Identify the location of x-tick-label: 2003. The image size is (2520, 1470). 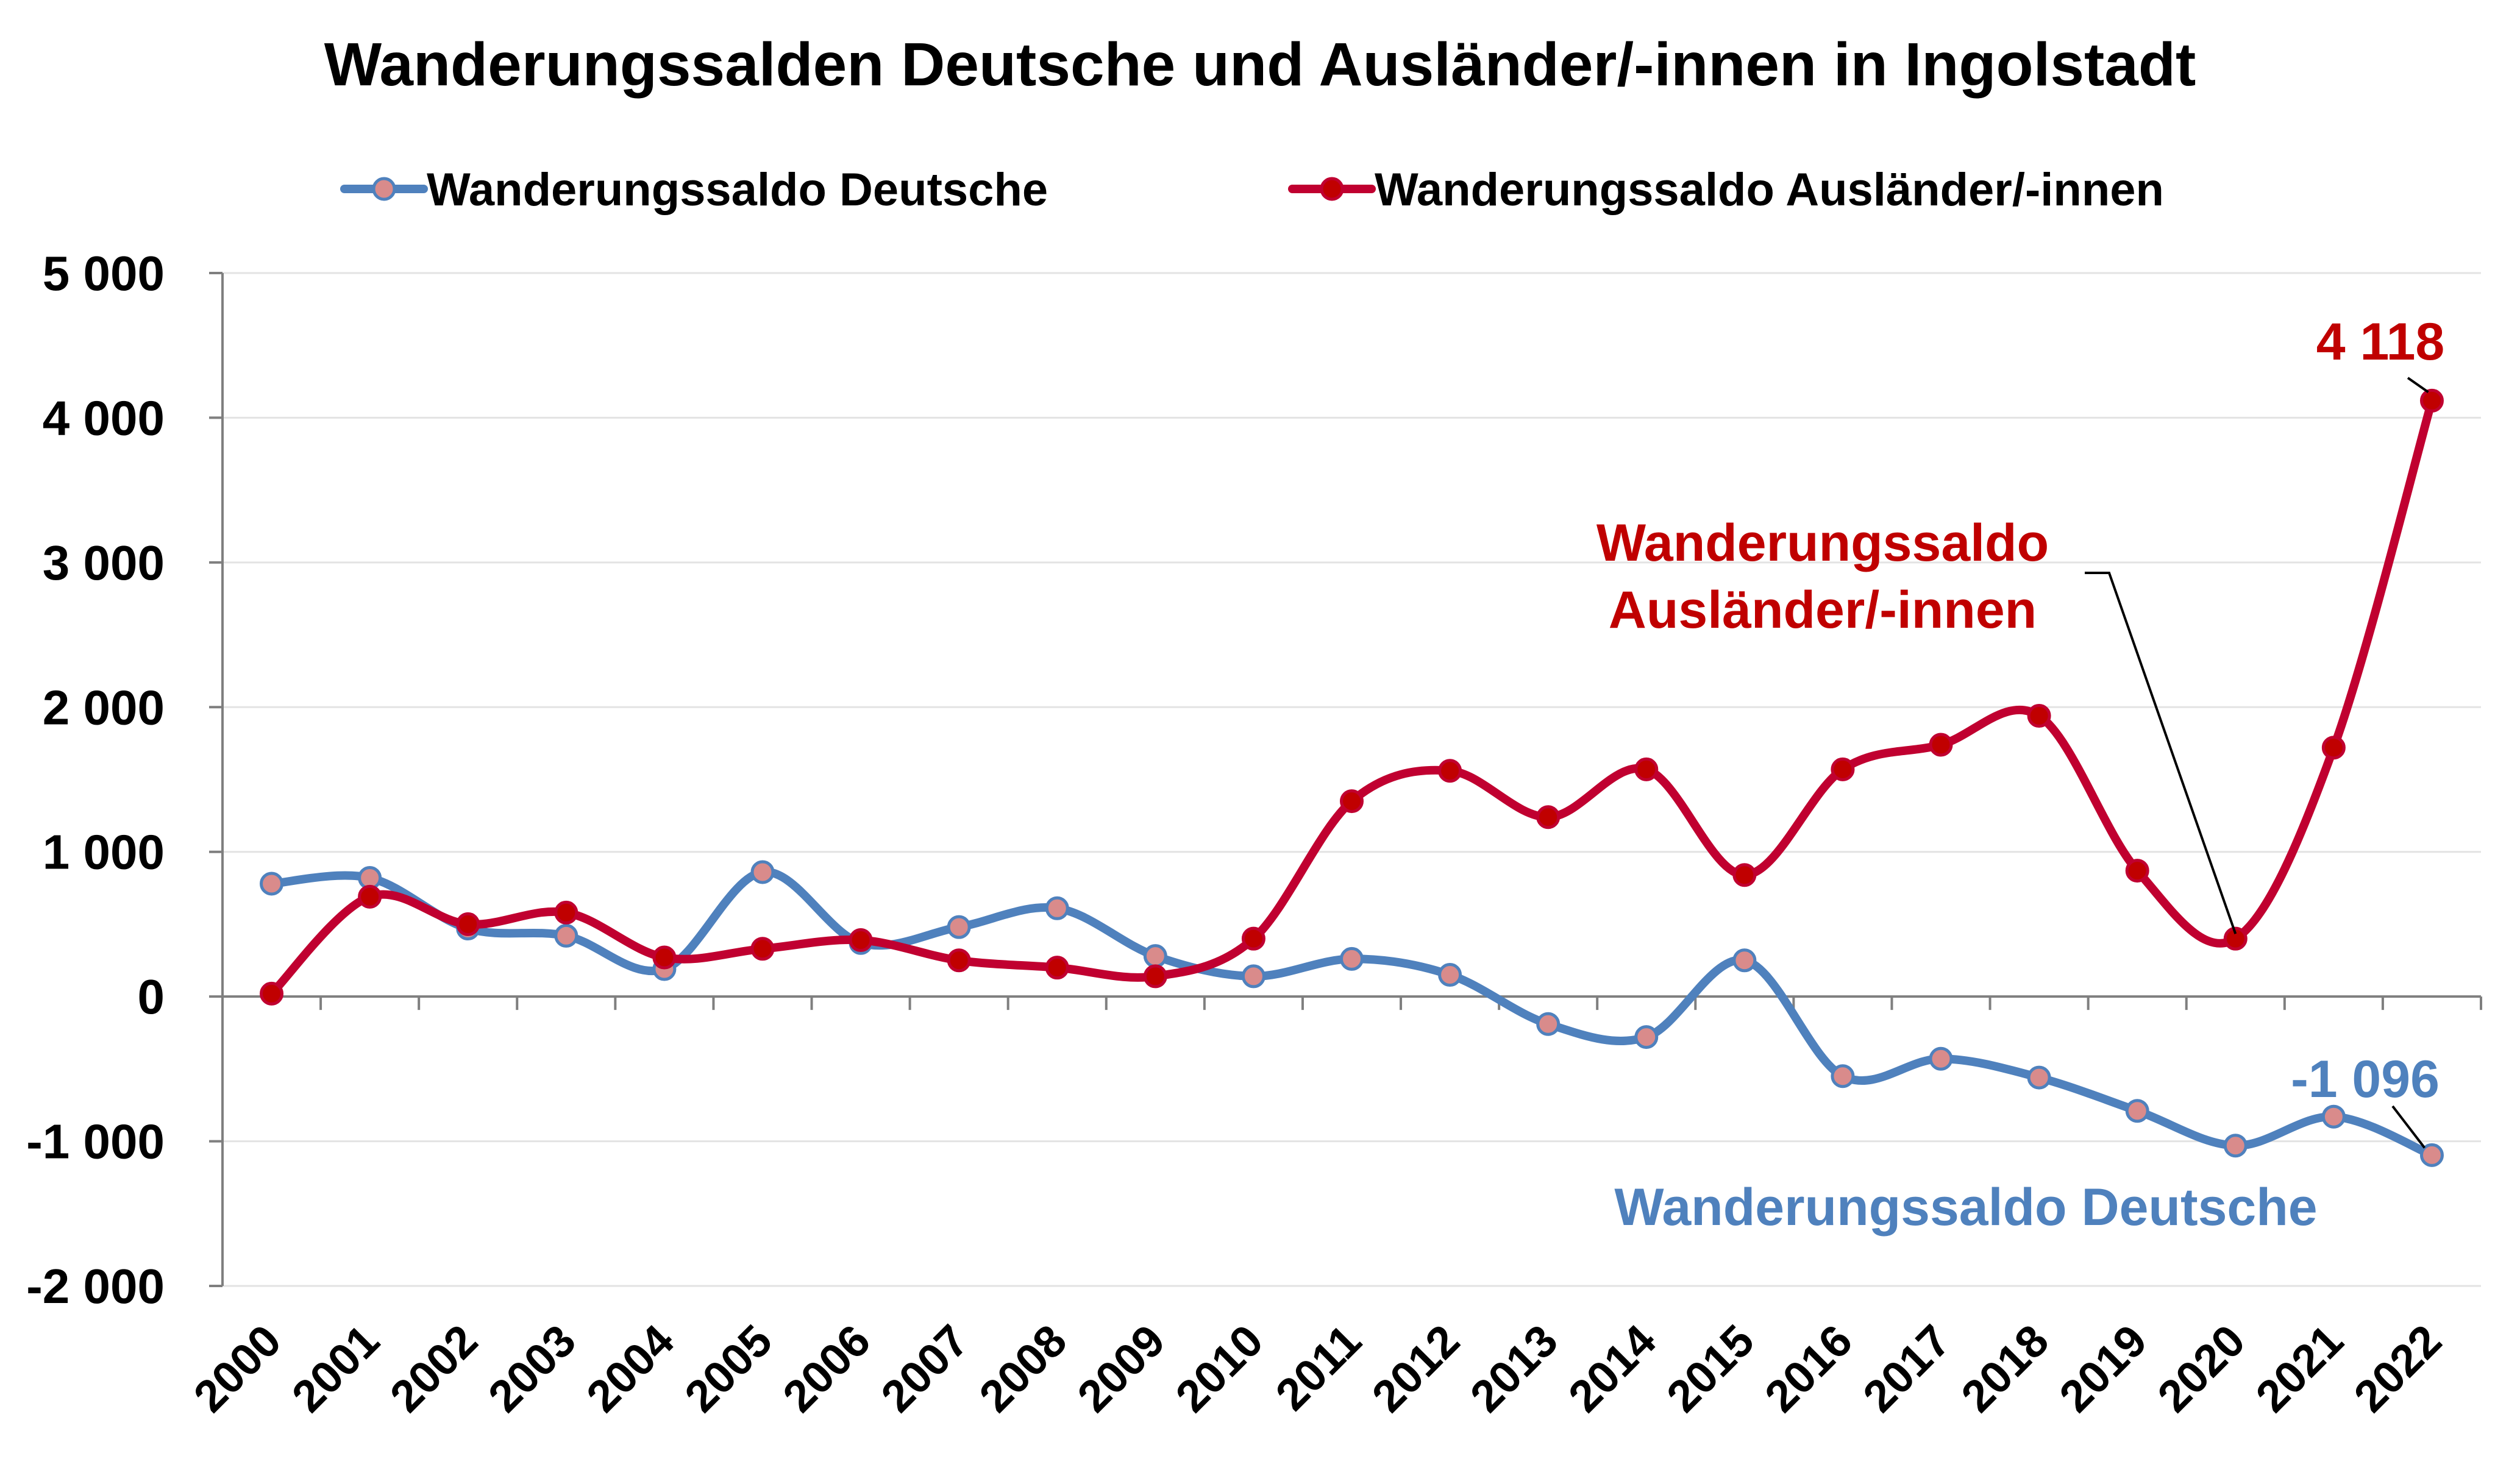
(532, 1368).